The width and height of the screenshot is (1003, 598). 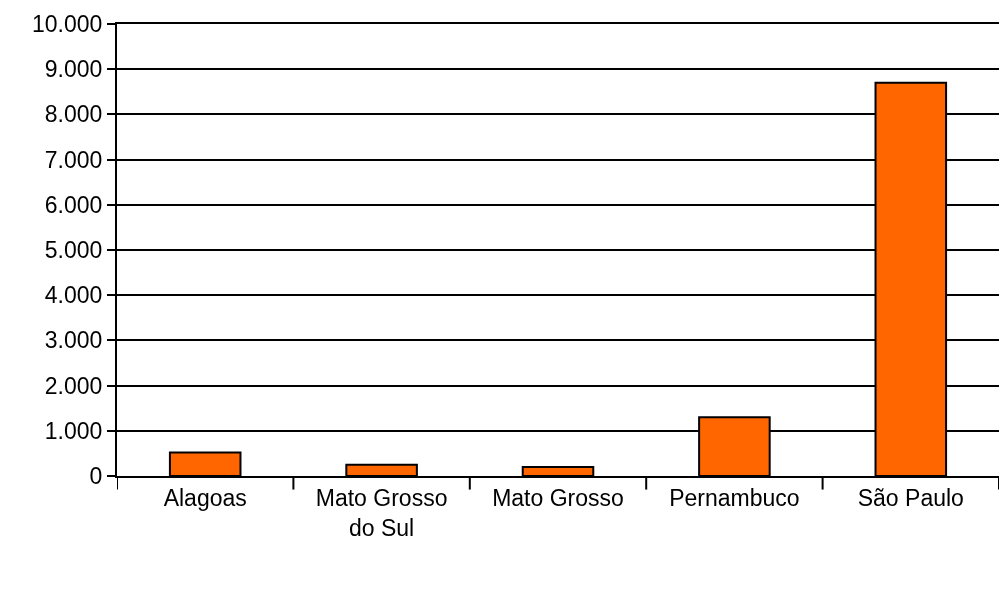 What do you see at coordinates (73, 295) in the screenshot?
I see `y-tick-label: 4.000` at bounding box center [73, 295].